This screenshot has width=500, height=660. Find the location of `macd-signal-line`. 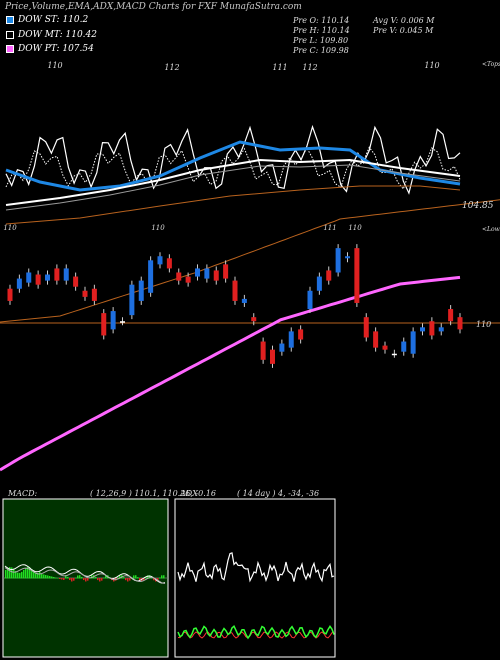

macd-signal-line is located at coordinates (85, 575).